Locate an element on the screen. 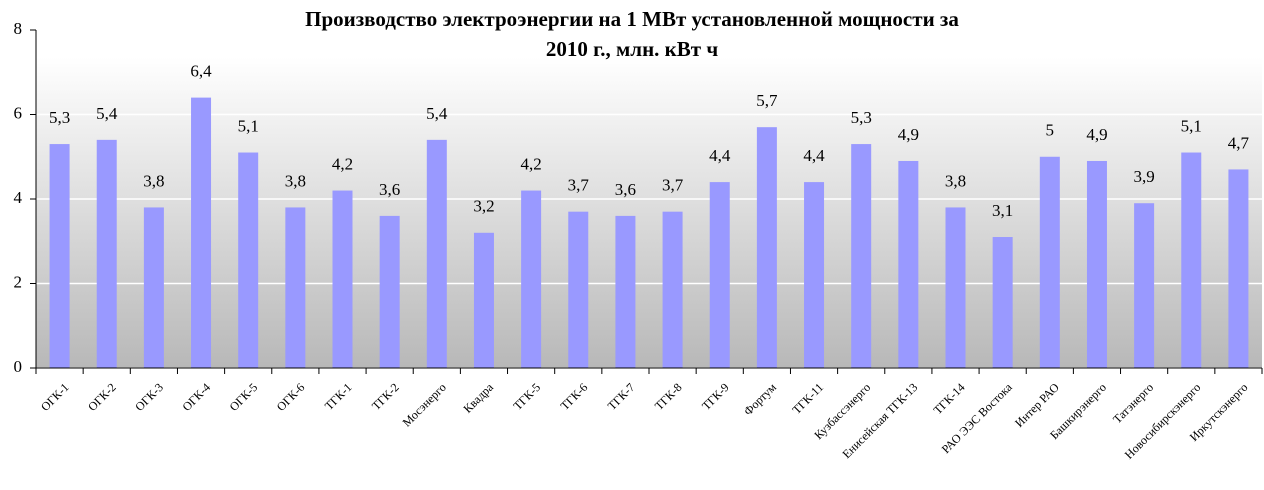 The height and width of the screenshot is (490, 1264). x-tick-label: Фортум is located at coordinates (760, 399).